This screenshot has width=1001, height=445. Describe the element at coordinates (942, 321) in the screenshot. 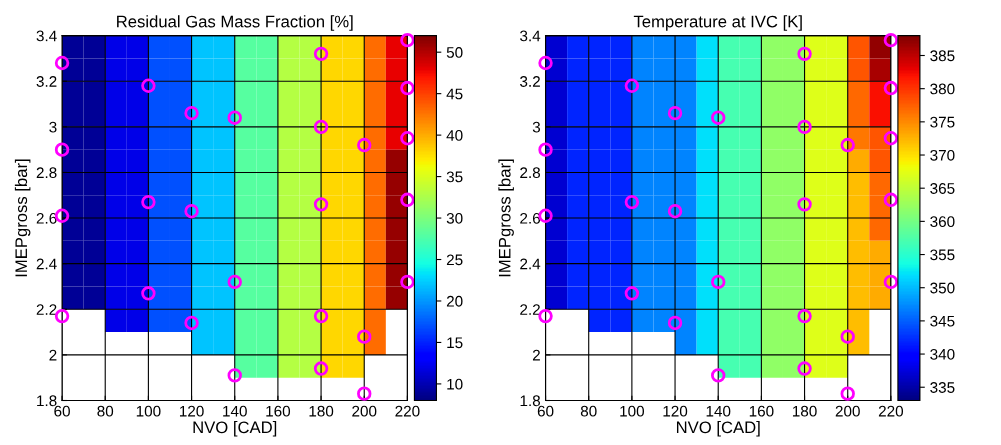

I see `color-bar-label: 345` at that location.